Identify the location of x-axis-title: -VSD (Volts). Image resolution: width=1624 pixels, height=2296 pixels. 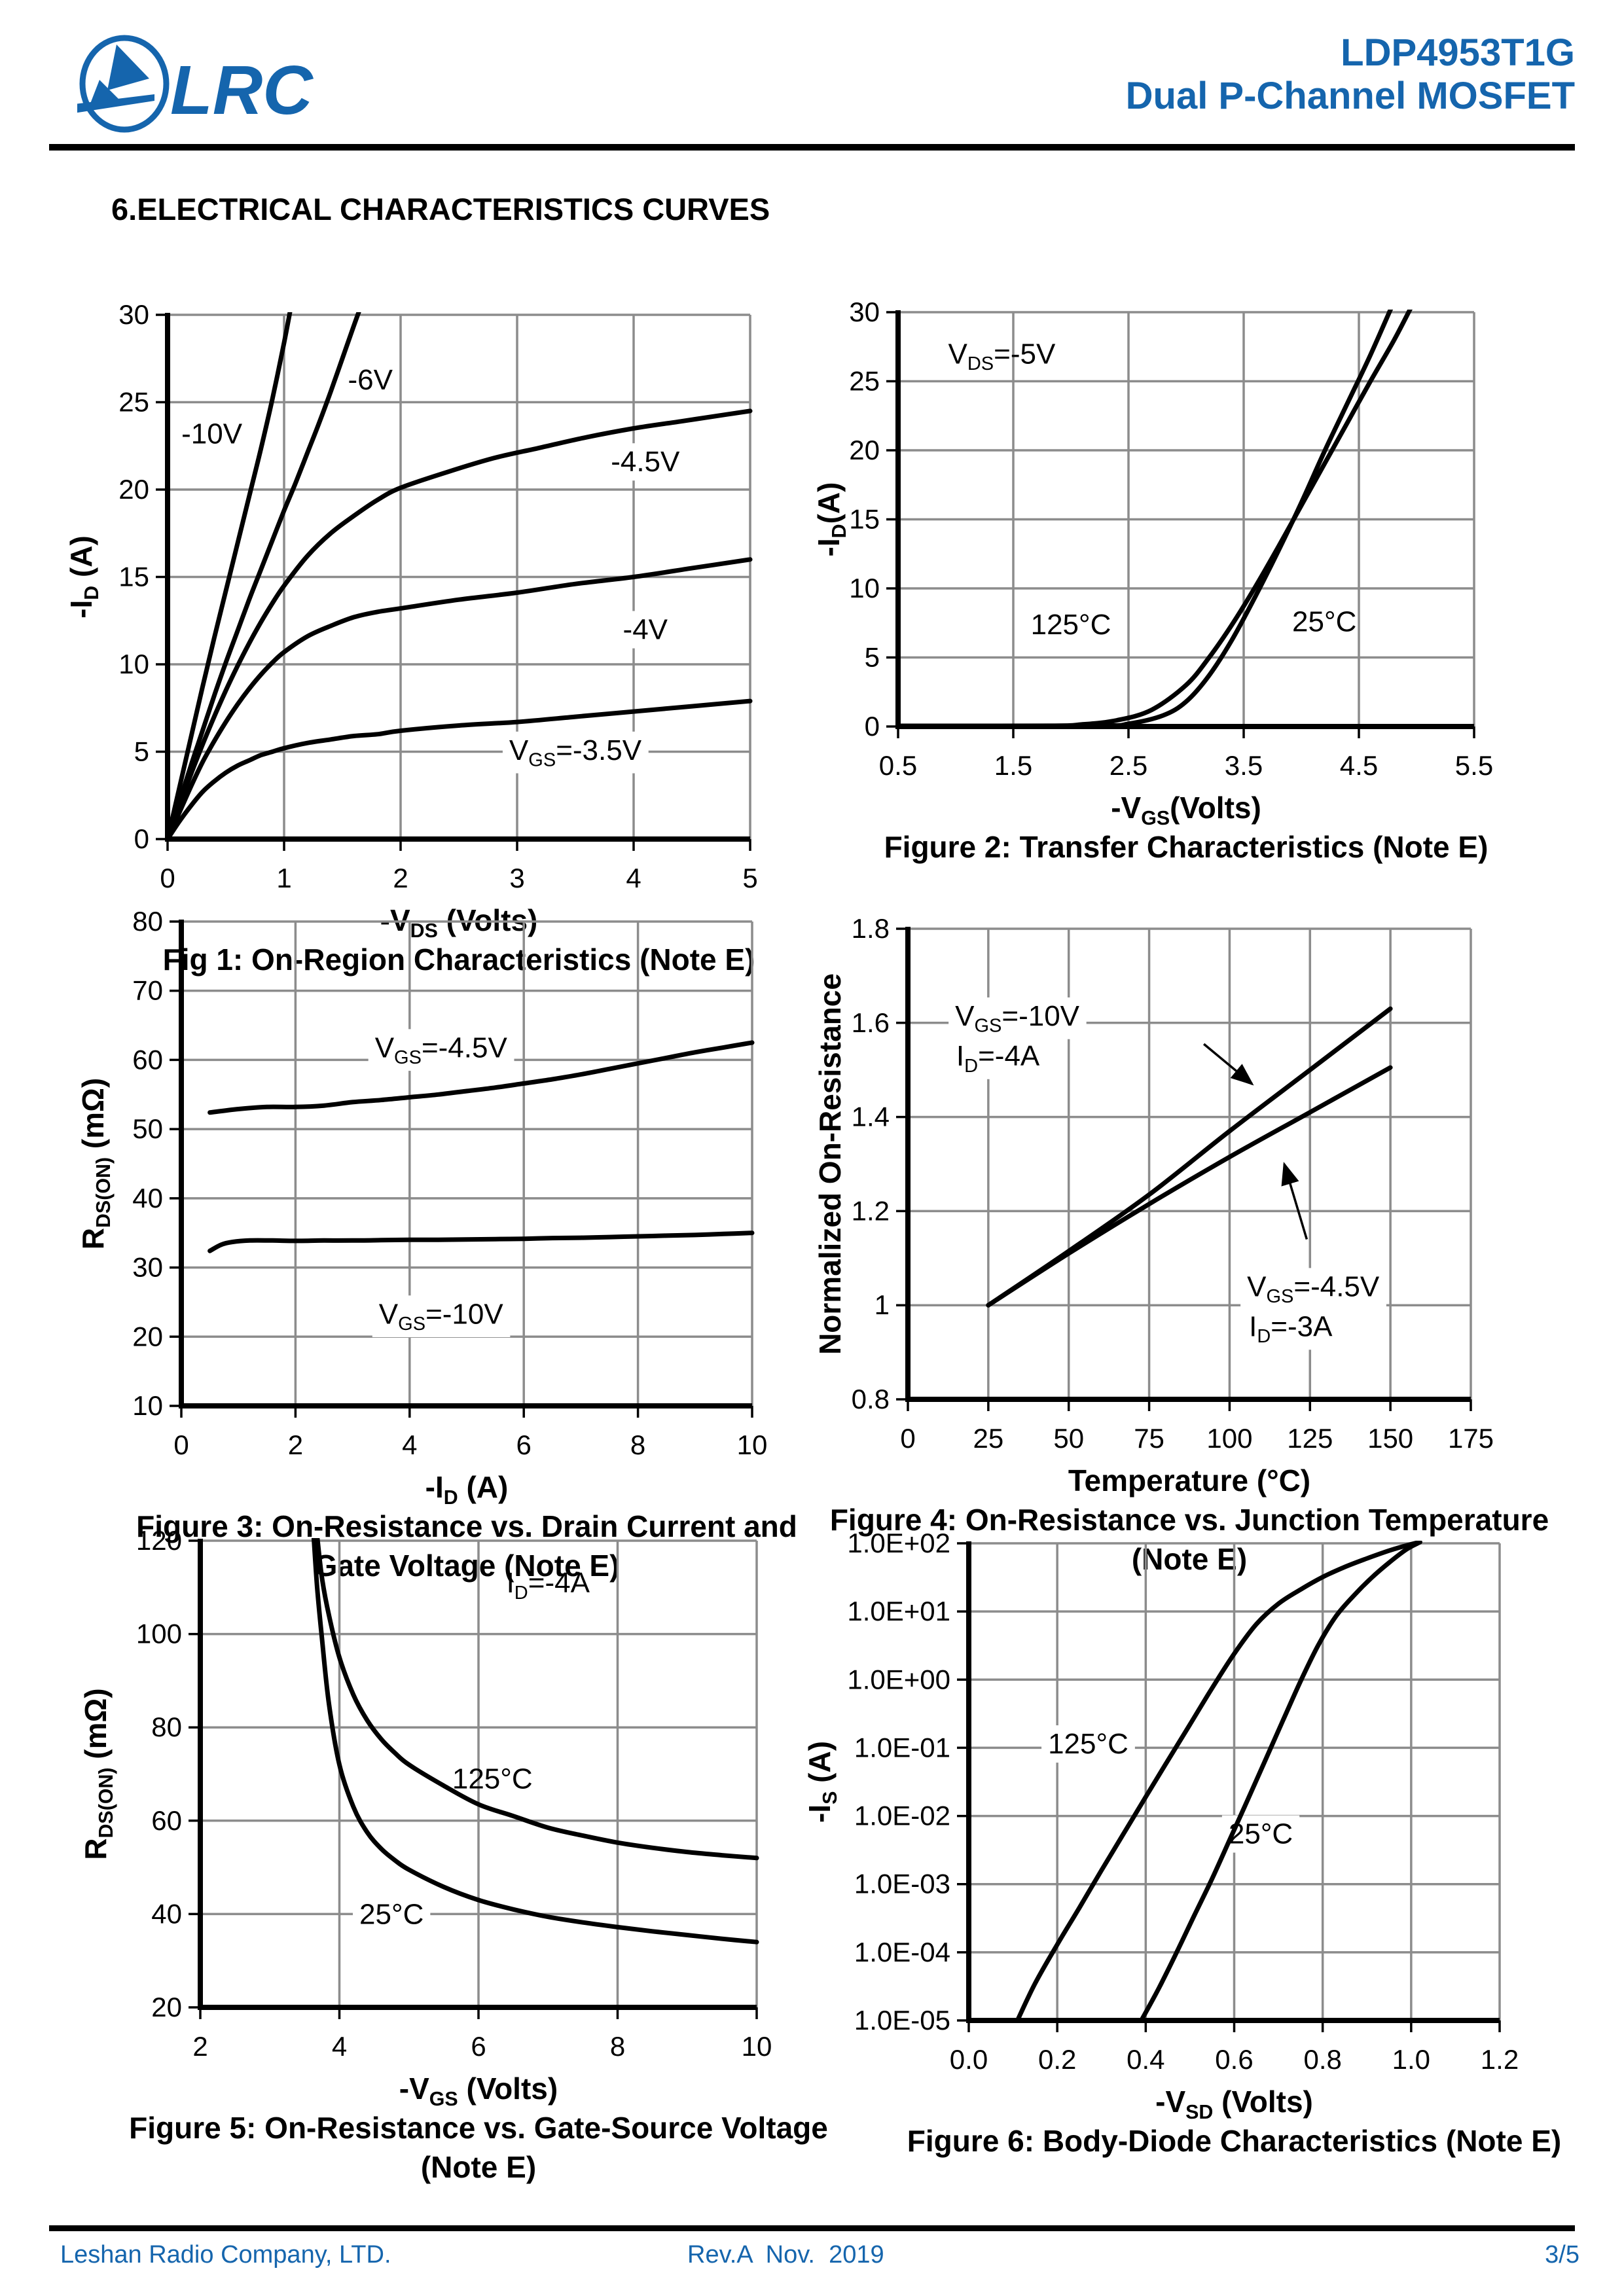
(1234, 2104).